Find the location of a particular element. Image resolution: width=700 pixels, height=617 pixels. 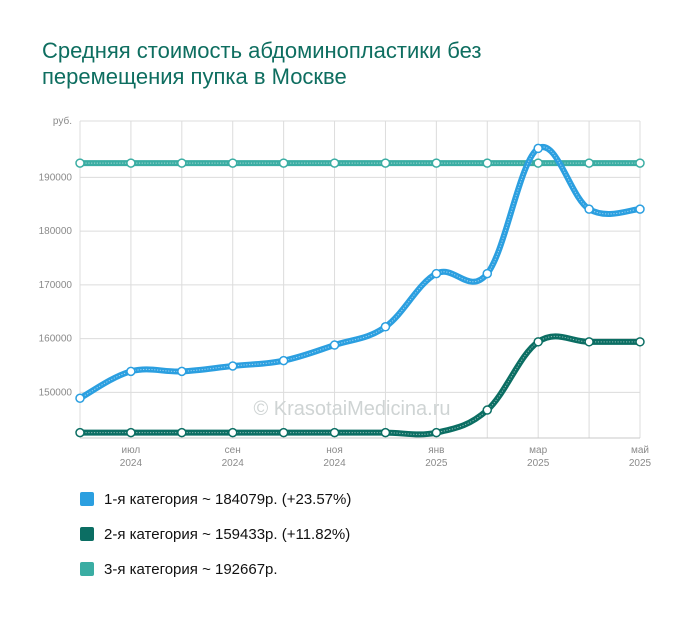

y-tick-label: 190000 is located at coordinates (56, 177).